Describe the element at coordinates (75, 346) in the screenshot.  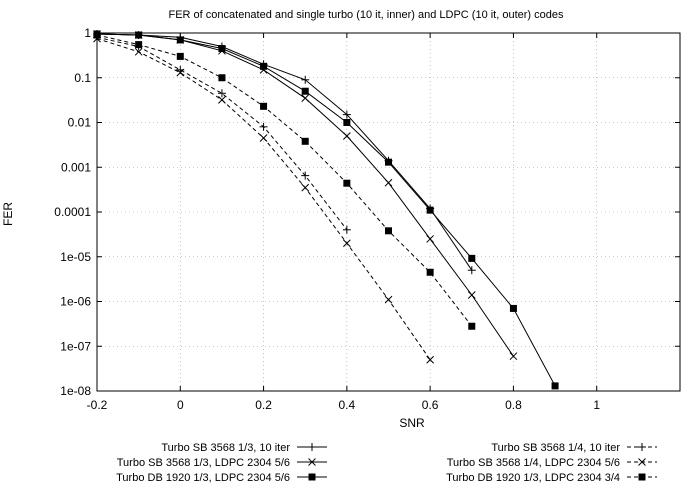
I see `y-tick-label: 1e-07` at that location.